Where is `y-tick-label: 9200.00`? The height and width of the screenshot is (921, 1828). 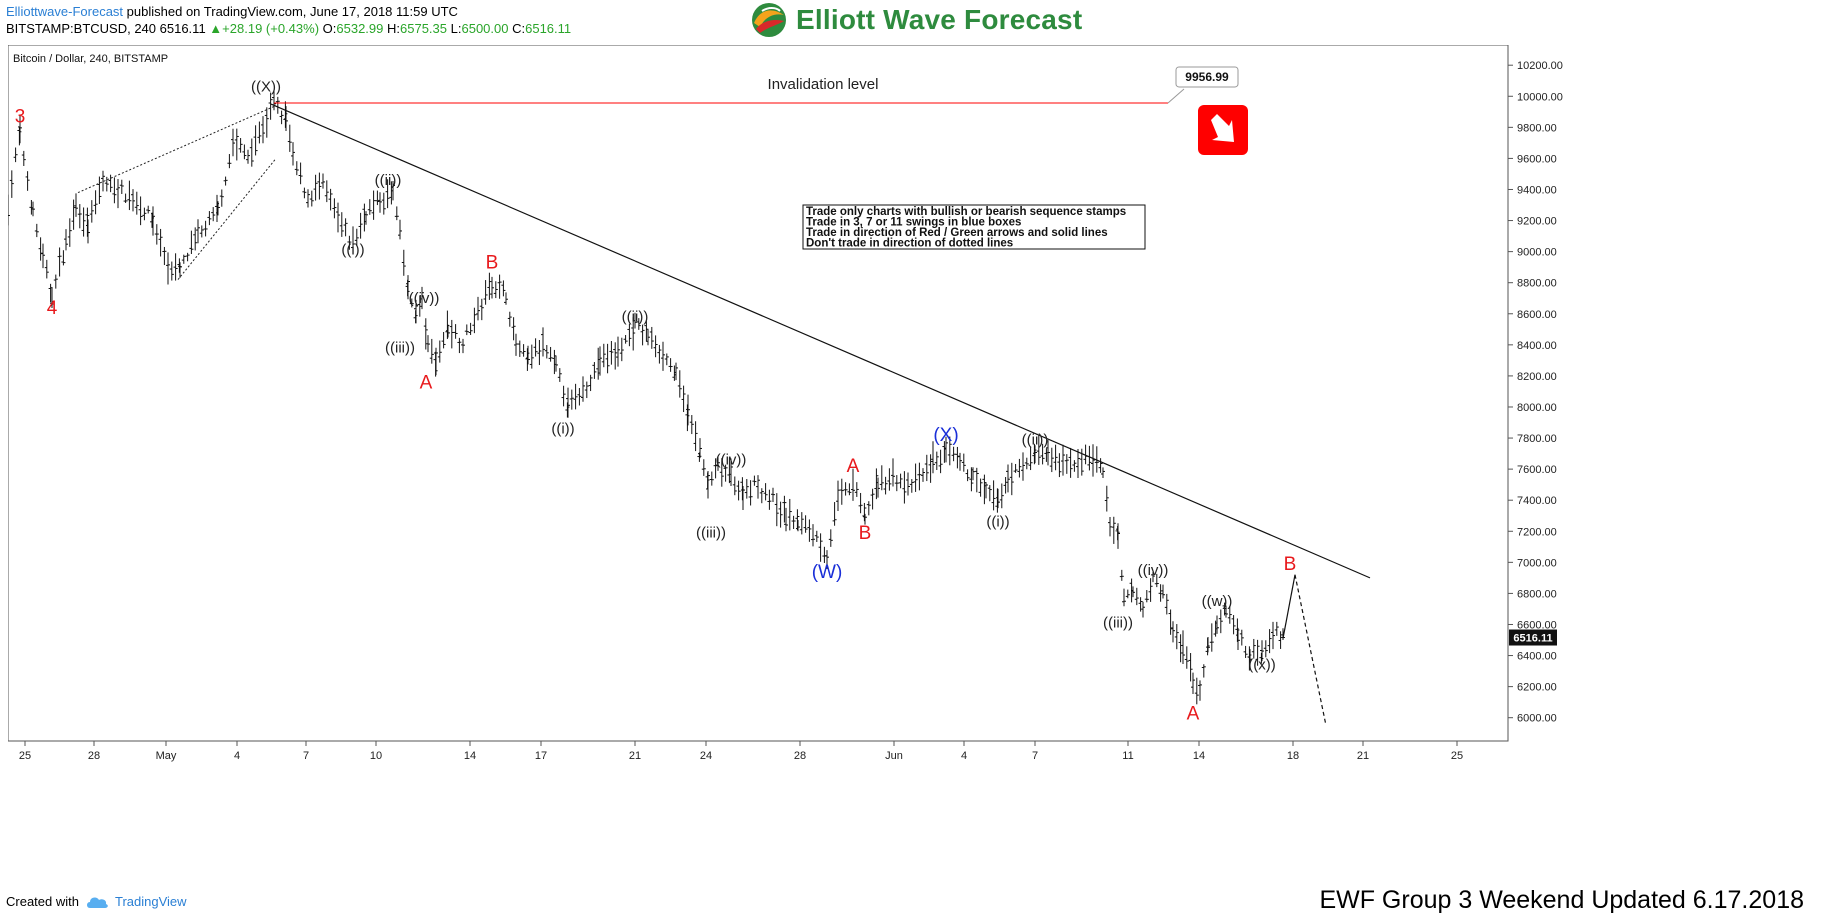
y-tick-label: 9200.00 is located at coordinates (1537, 222).